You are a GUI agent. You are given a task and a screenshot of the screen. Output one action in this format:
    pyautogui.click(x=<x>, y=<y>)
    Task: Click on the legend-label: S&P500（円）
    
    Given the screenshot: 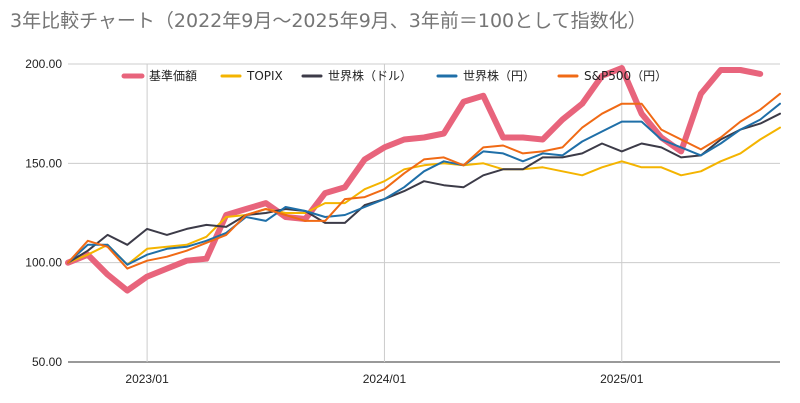 What is the action you would take?
    pyautogui.click(x=625, y=76)
    